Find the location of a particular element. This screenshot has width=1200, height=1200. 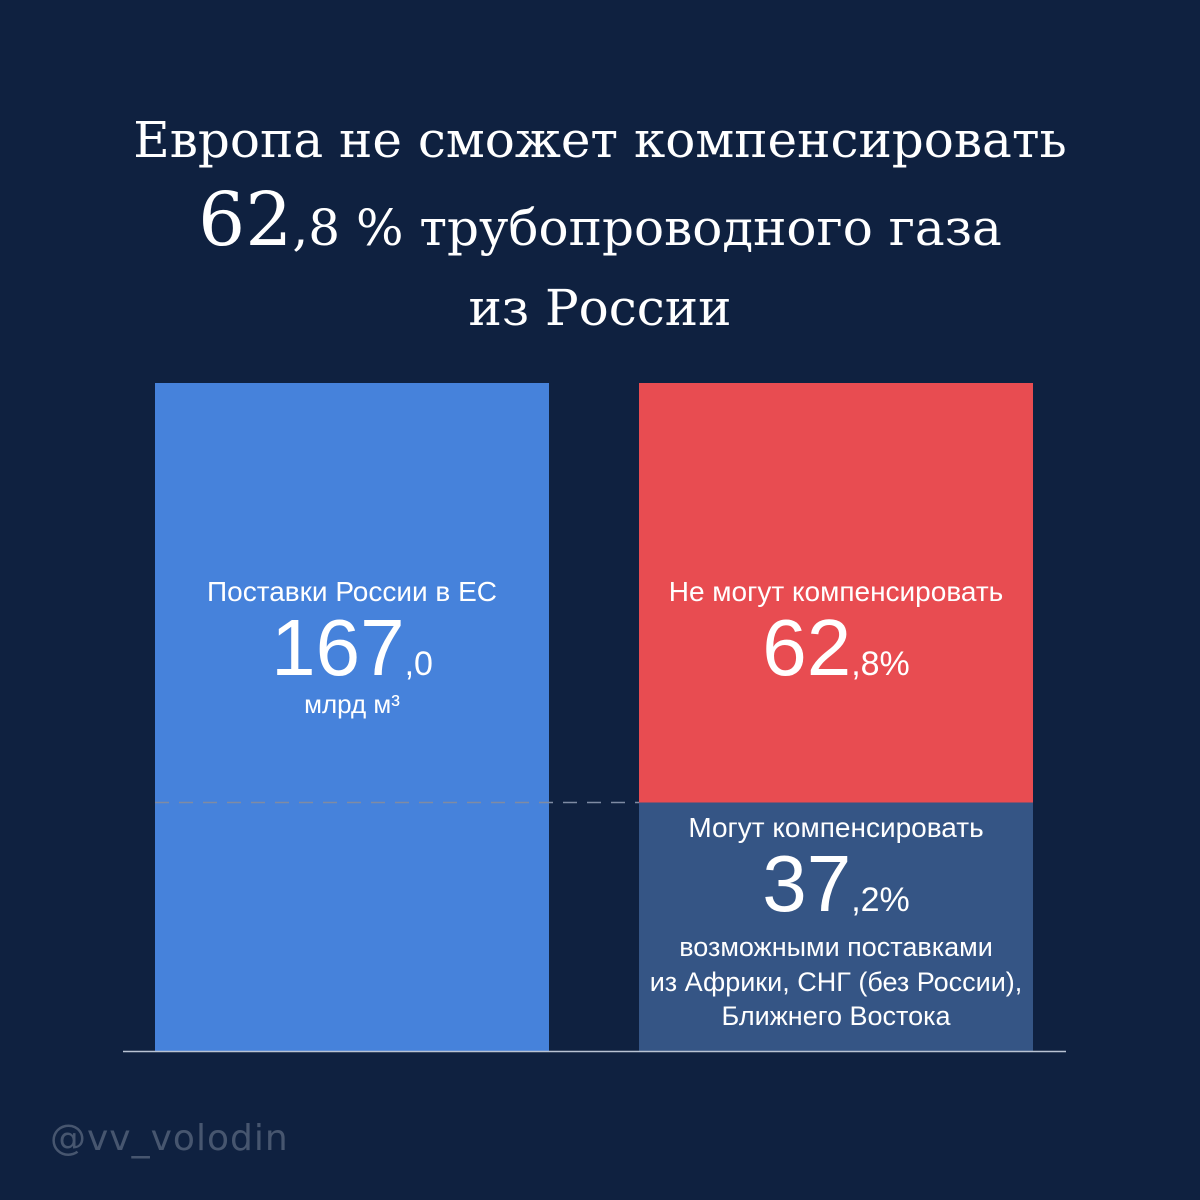

bar-segment-can-compensate is located at coordinates (836, 926).